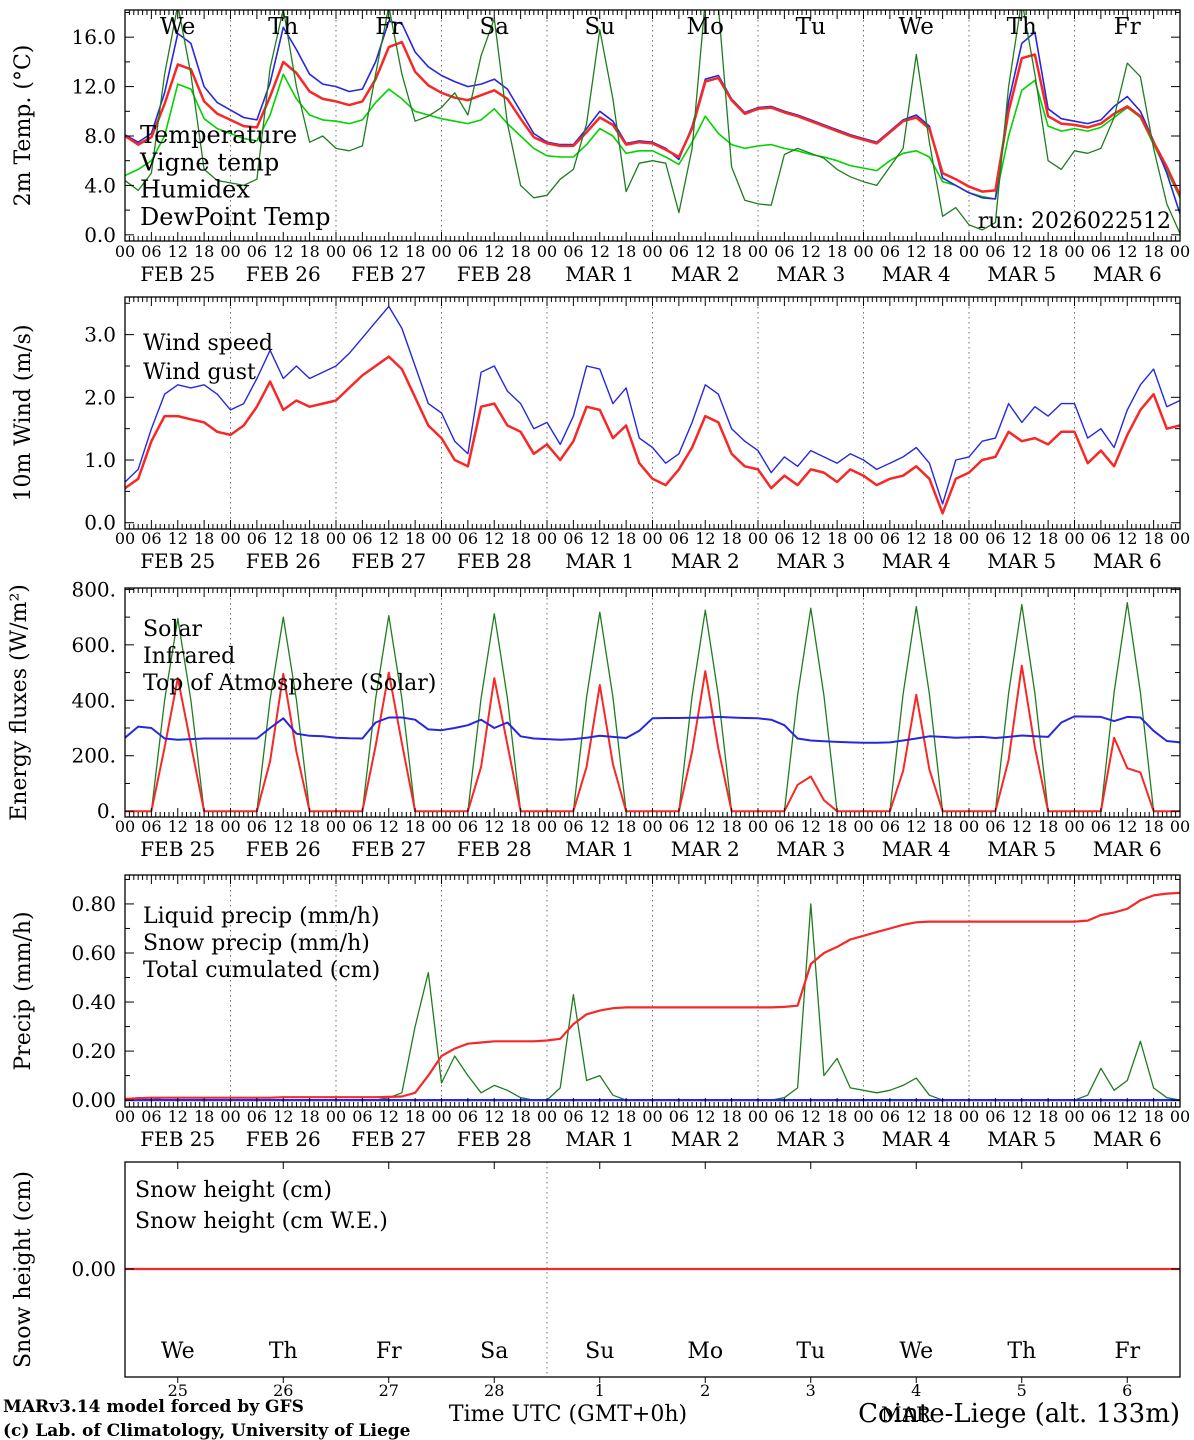 The height and width of the screenshot is (1440, 1194). What do you see at coordinates (652, 729) in the screenshot?
I see `series-infrared` at bounding box center [652, 729].